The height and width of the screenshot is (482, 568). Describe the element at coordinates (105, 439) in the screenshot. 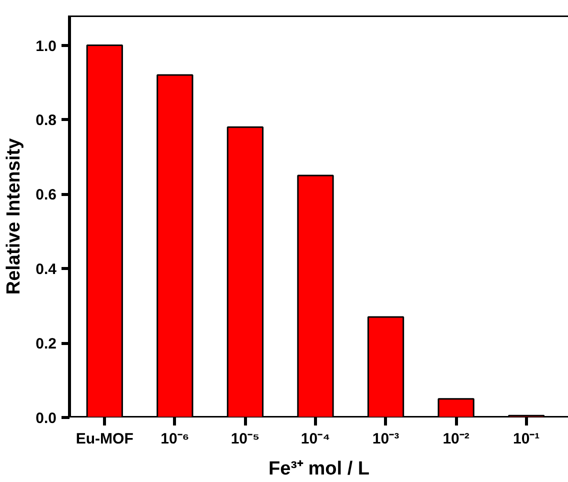

I see `x-tick-label: Eu-MOF` at that location.